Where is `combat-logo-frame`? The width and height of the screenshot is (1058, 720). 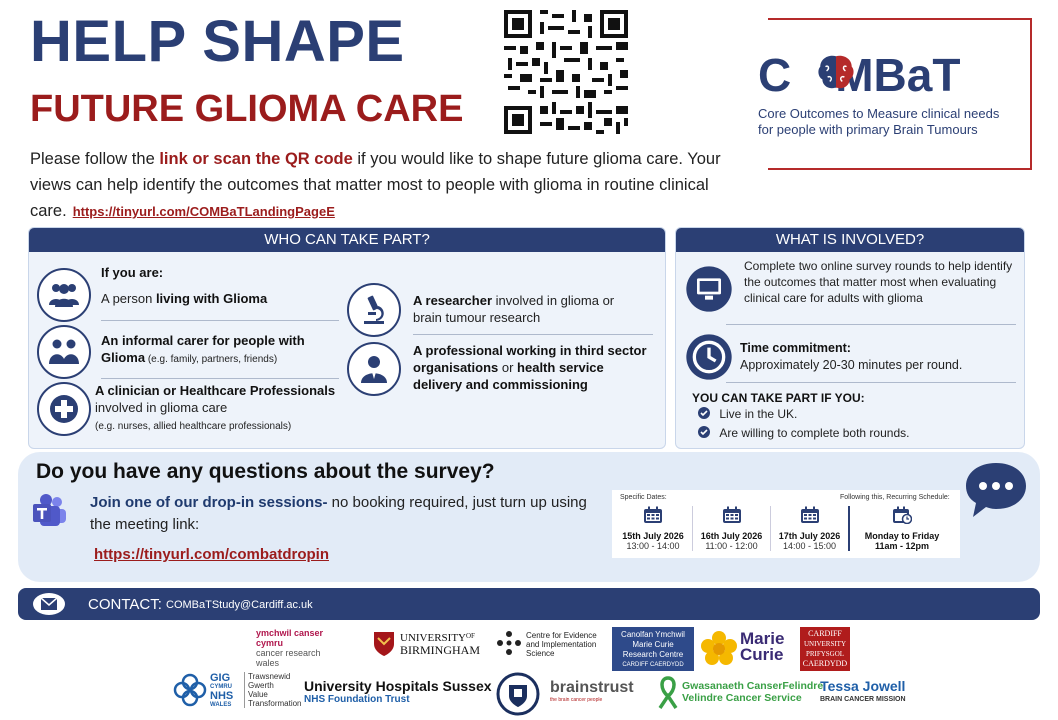 combat-logo-frame is located at coordinates (900, 94).